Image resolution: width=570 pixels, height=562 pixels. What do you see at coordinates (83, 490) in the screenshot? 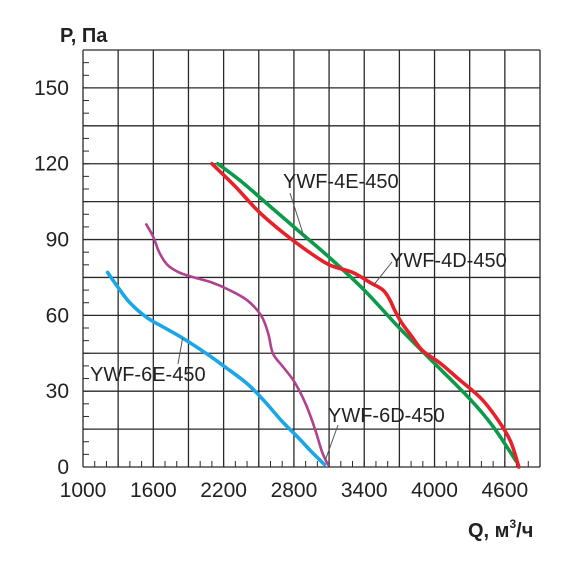
I see `x-tick-label-1000: 1000` at bounding box center [83, 490].